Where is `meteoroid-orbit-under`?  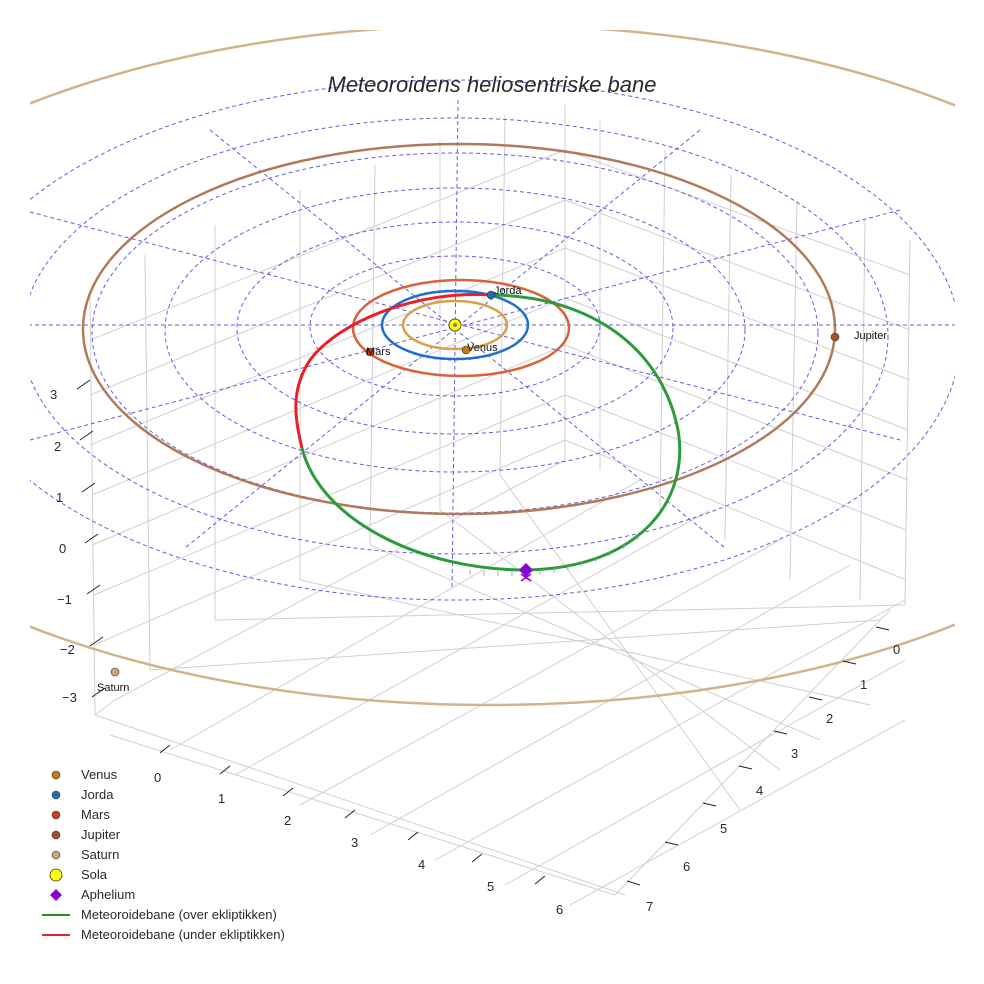 meteoroid-orbit-under is located at coordinates (392, 370).